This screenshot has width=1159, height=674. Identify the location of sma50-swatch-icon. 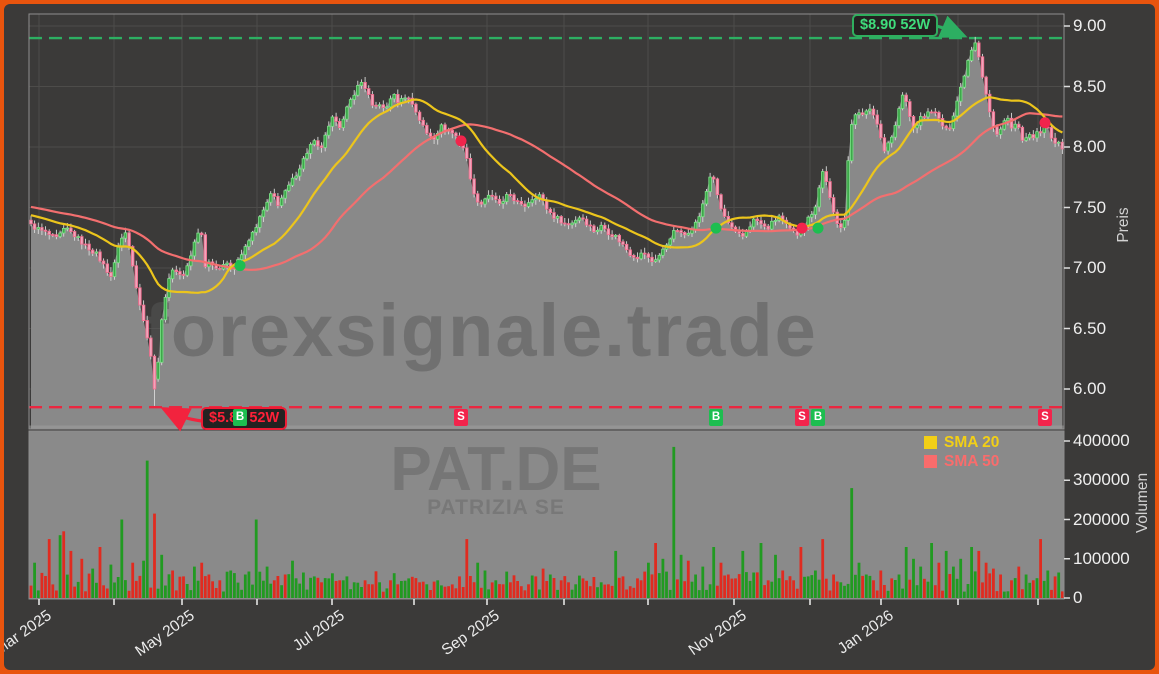
(930, 461).